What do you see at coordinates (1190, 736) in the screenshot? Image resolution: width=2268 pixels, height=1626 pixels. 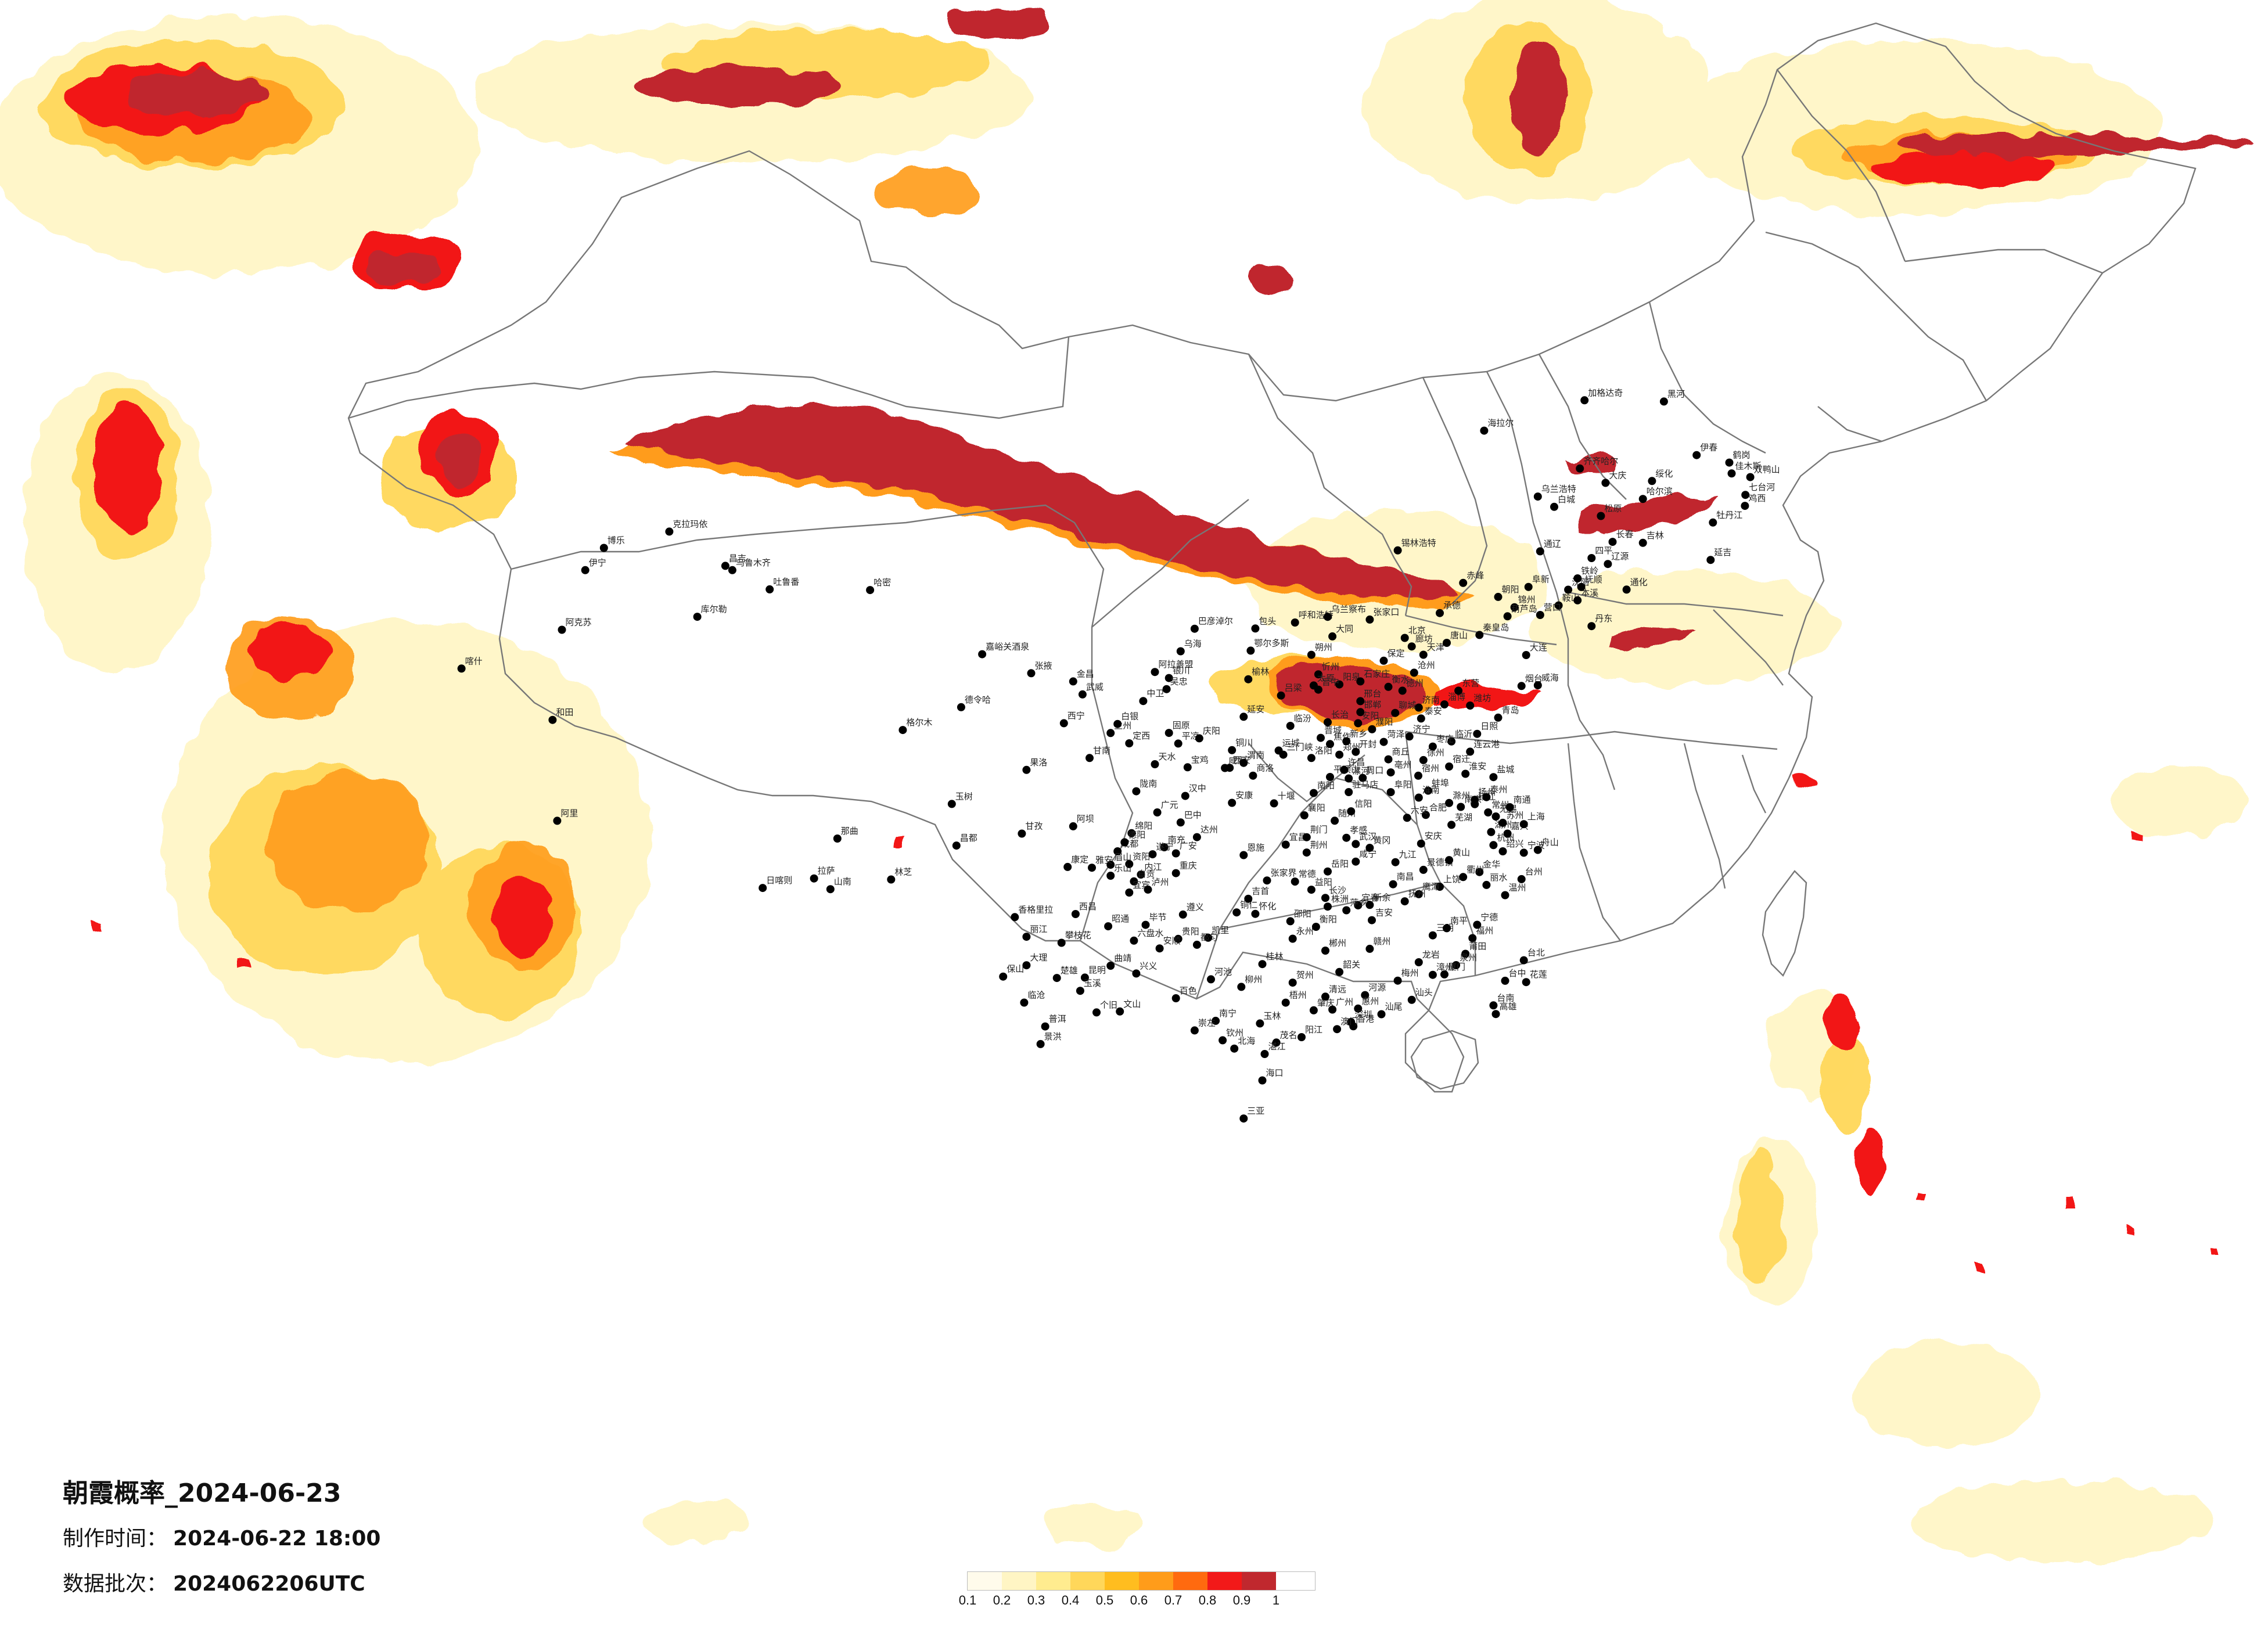 I see `city-label: 平凉` at bounding box center [1190, 736].